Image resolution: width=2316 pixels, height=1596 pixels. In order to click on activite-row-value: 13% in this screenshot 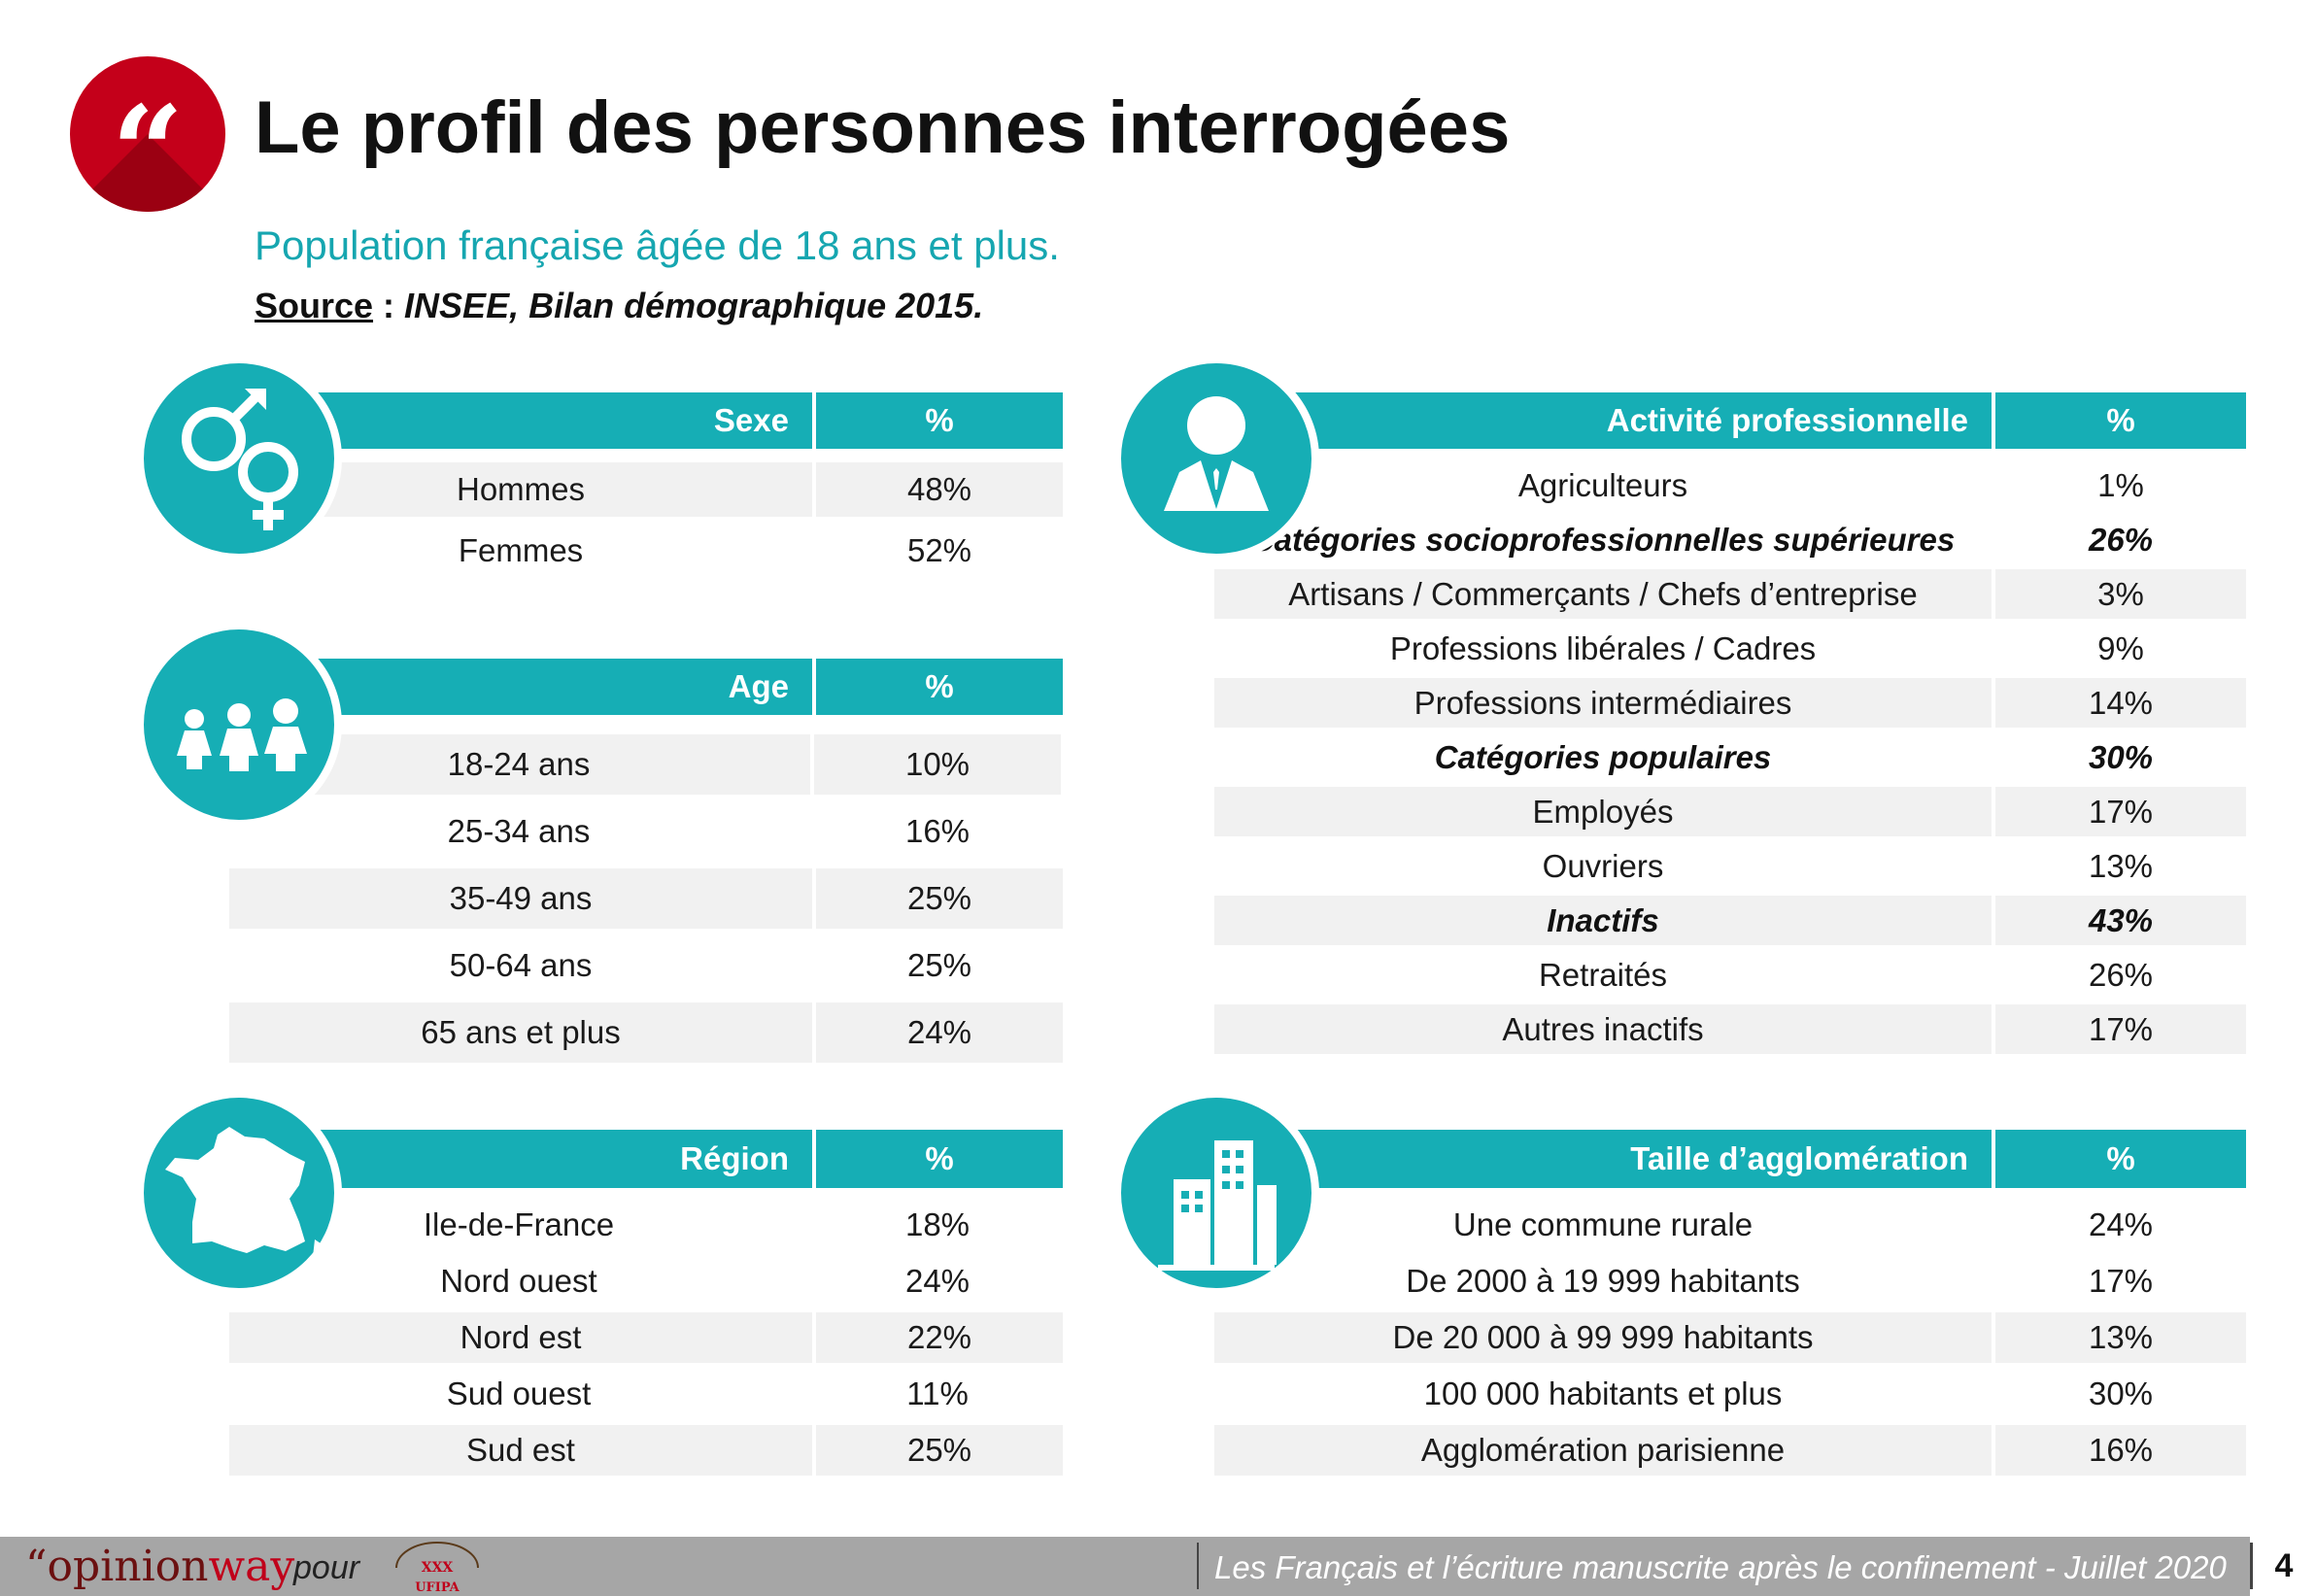, I will do `click(2121, 866)`.